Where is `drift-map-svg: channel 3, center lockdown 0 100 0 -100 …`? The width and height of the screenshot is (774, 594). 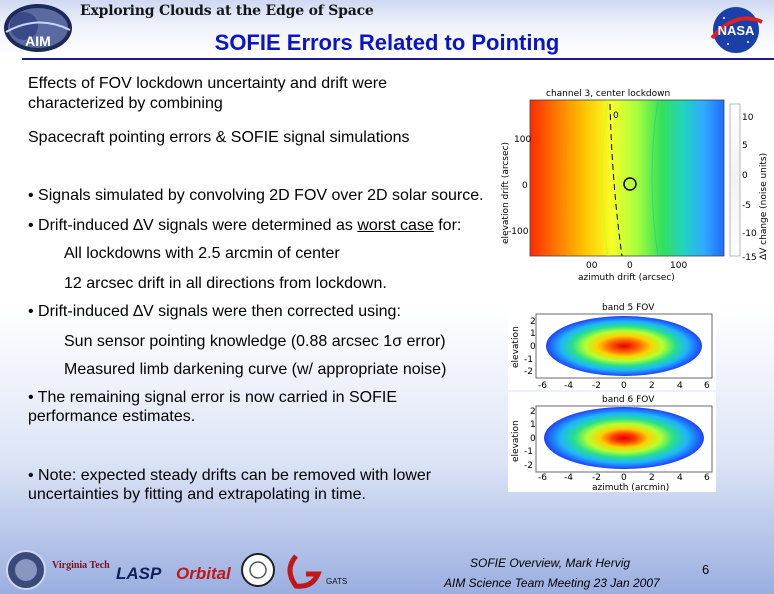
drift-map-svg: channel 3, center lockdown 0 100 0 -100 … is located at coordinates (635, 186).